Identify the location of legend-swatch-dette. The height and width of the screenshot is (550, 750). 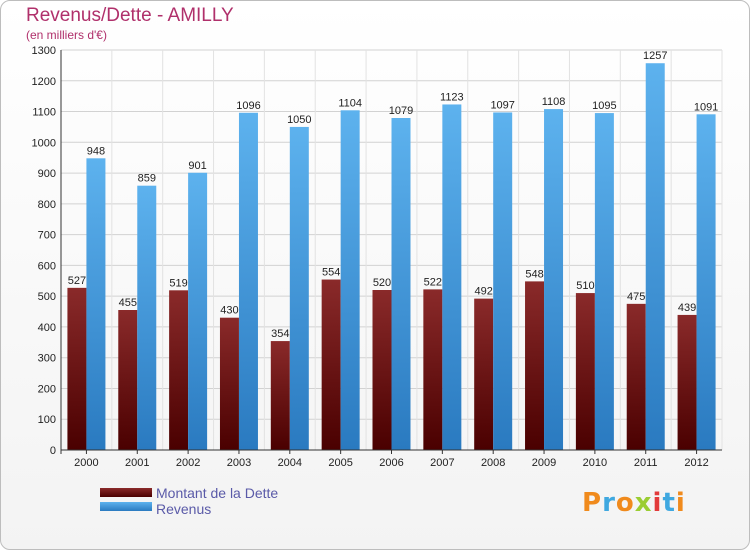
(126, 492).